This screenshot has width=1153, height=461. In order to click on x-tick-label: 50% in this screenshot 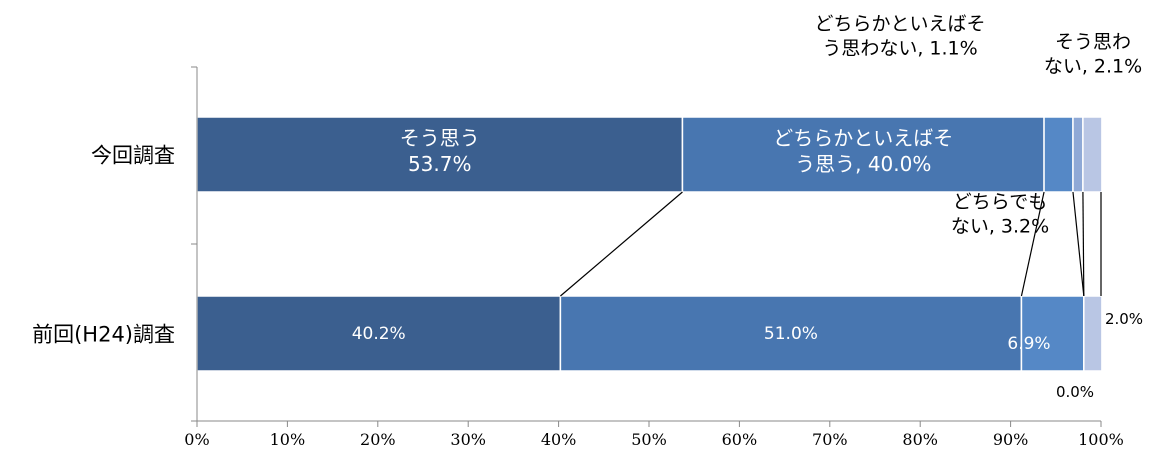, I will do `click(649, 439)`.